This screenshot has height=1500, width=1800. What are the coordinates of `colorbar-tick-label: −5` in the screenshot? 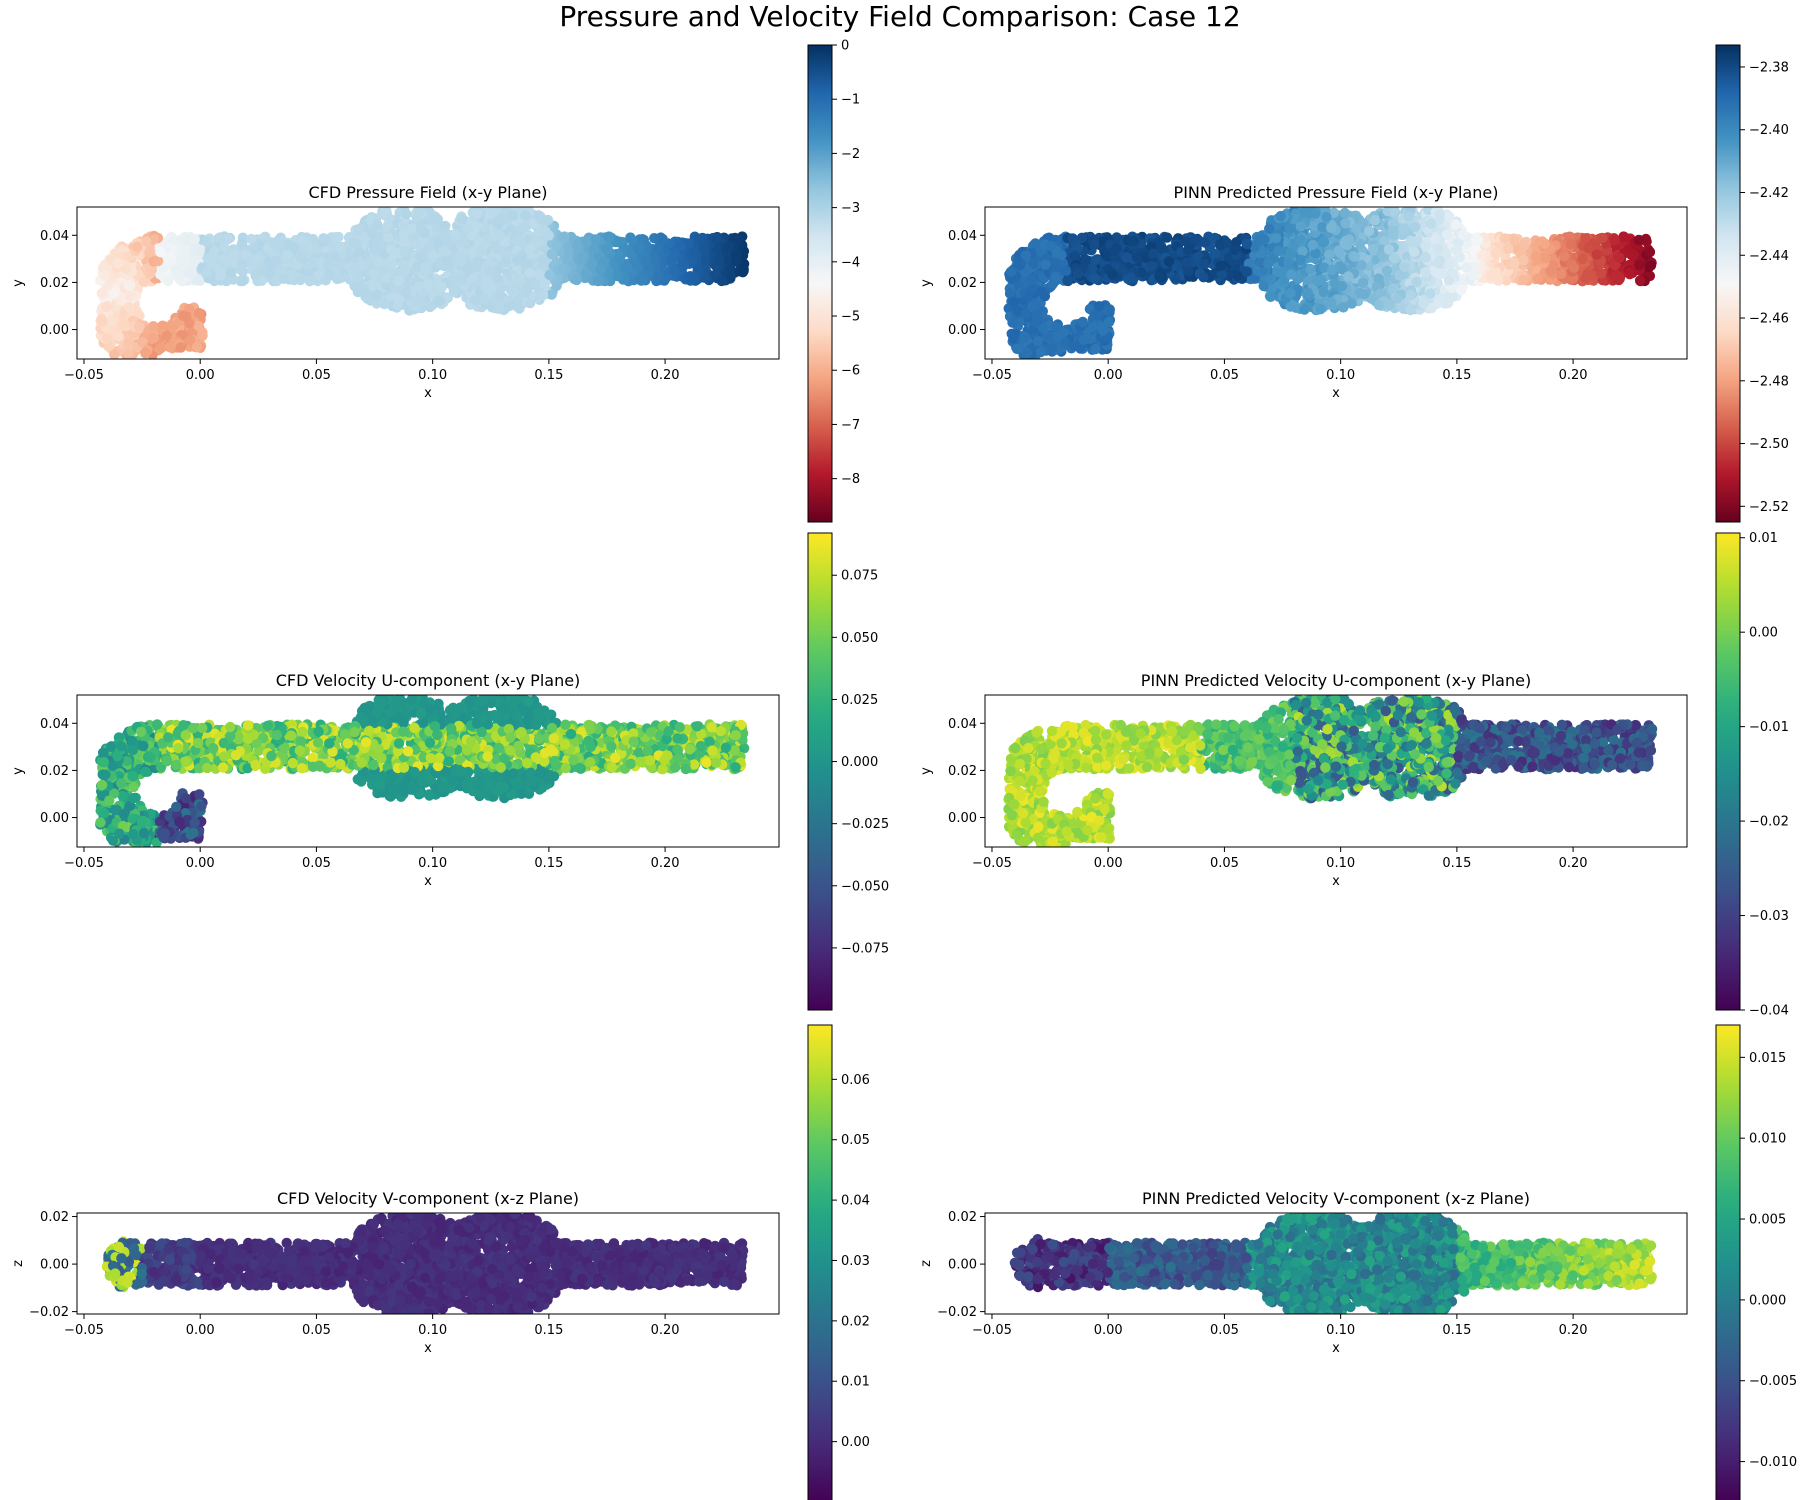 It's located at (850, 317).